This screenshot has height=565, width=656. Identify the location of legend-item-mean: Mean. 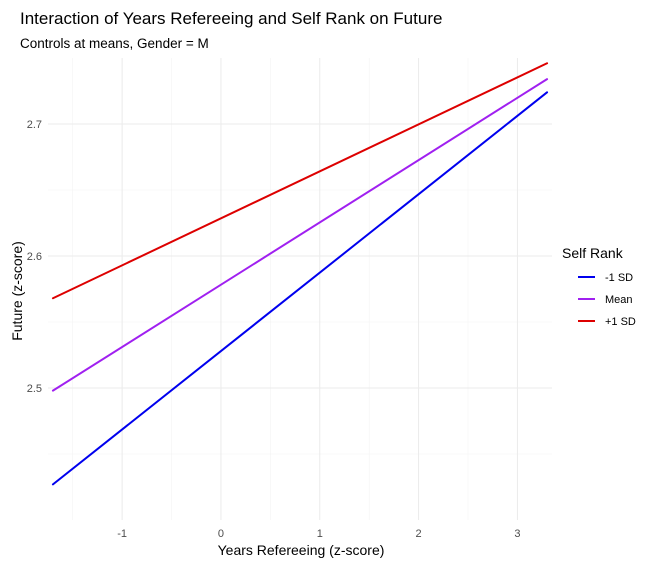
(605, 300).